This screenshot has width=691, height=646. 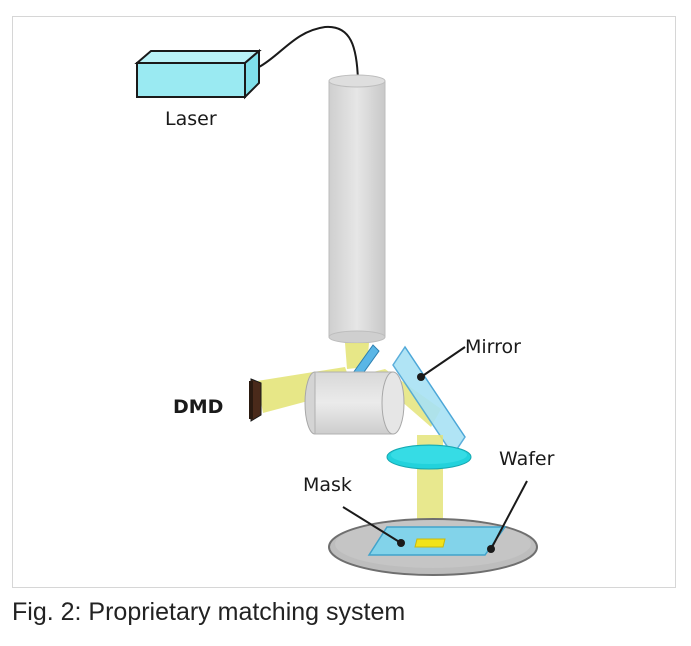 I want to click on mask-leader-line, so click(x=372, y=525).